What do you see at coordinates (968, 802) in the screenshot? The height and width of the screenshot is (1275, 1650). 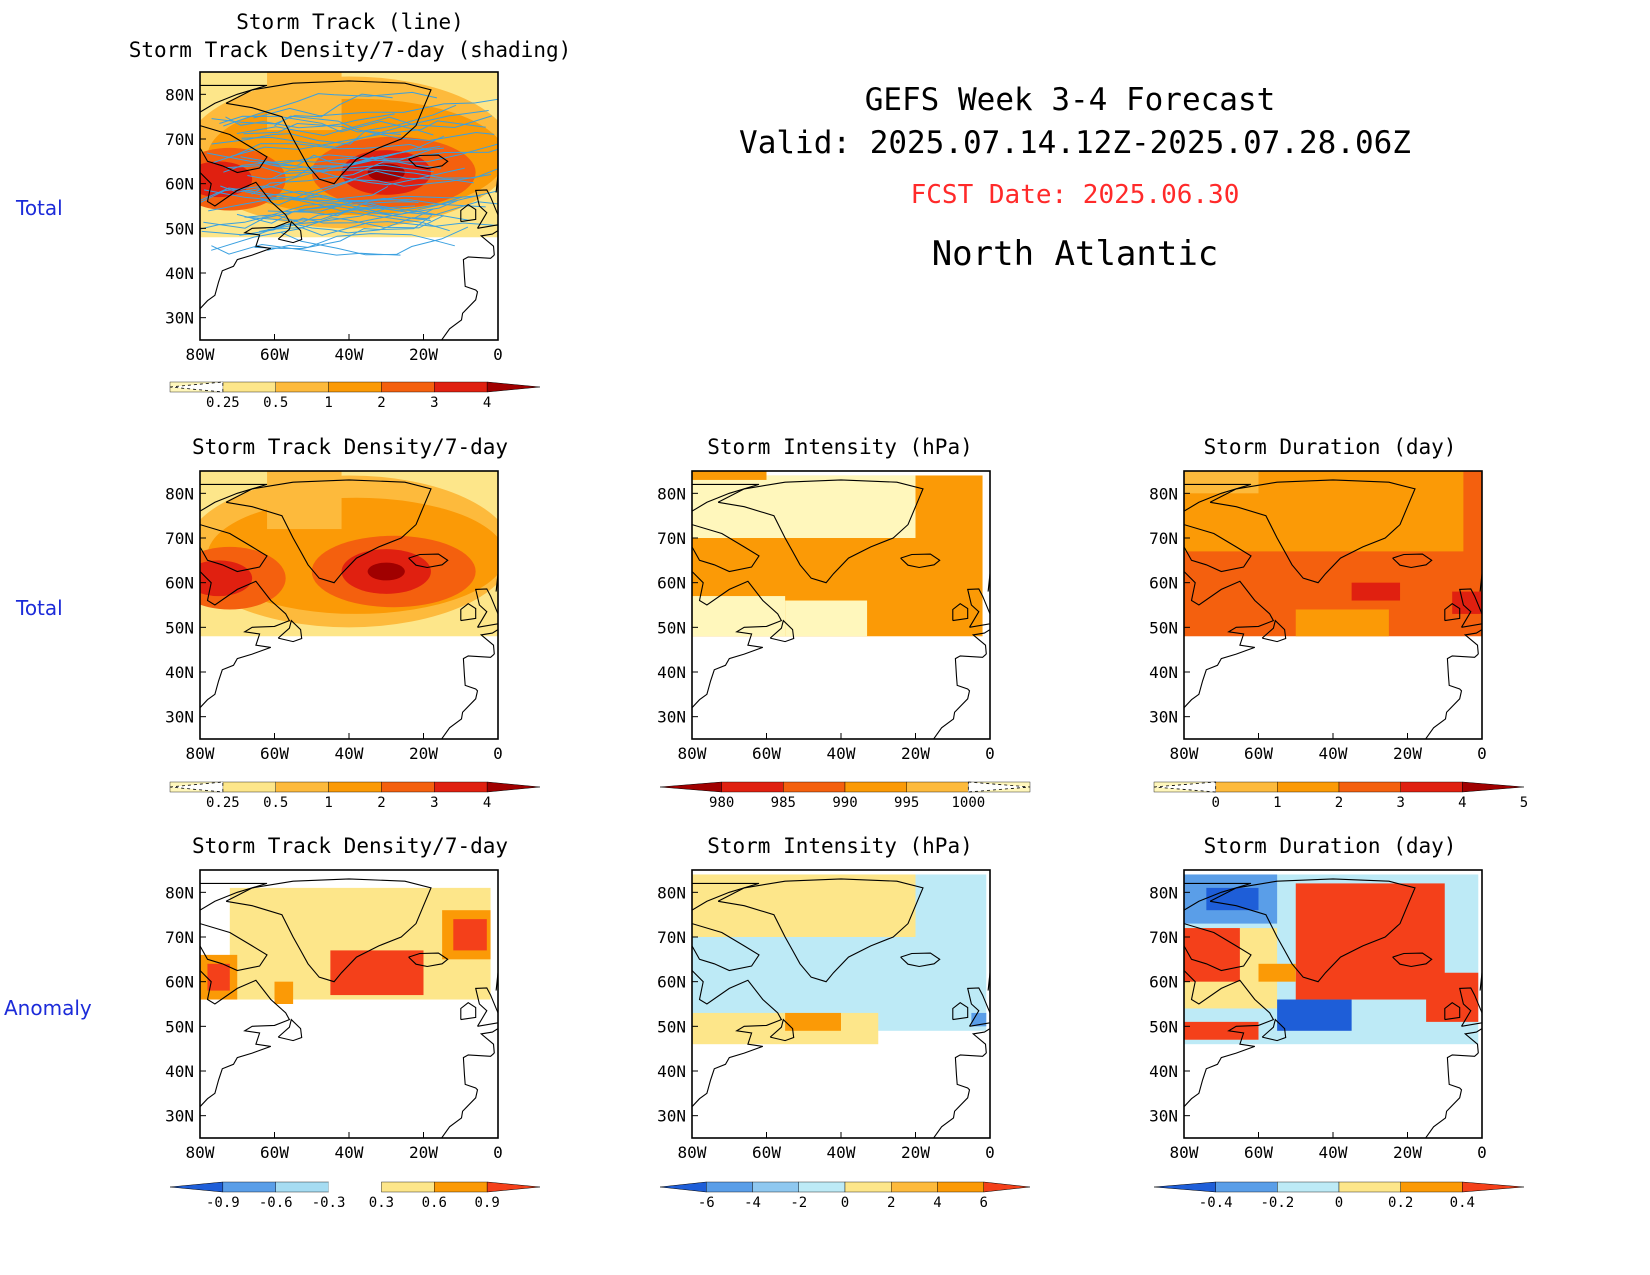 I see `colorbar-label: 1000` at bounding box center [968, 802].